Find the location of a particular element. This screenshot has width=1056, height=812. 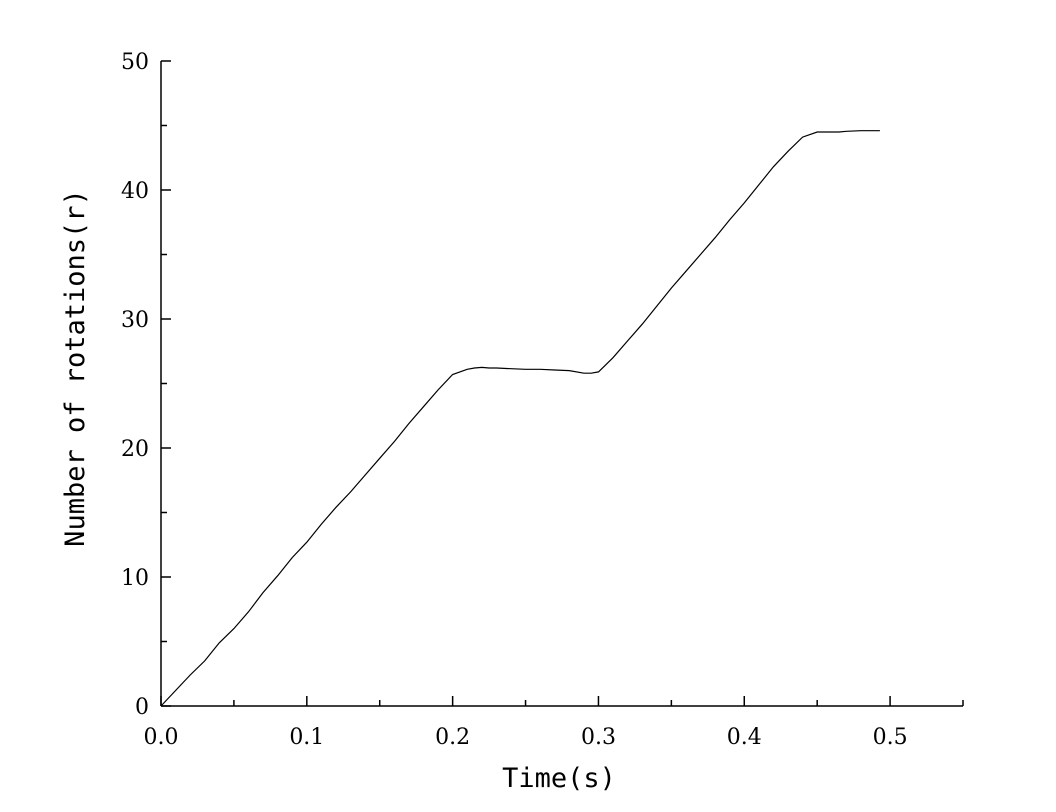

x-tick-label: 0.2 is located at coordinates (452, 737).